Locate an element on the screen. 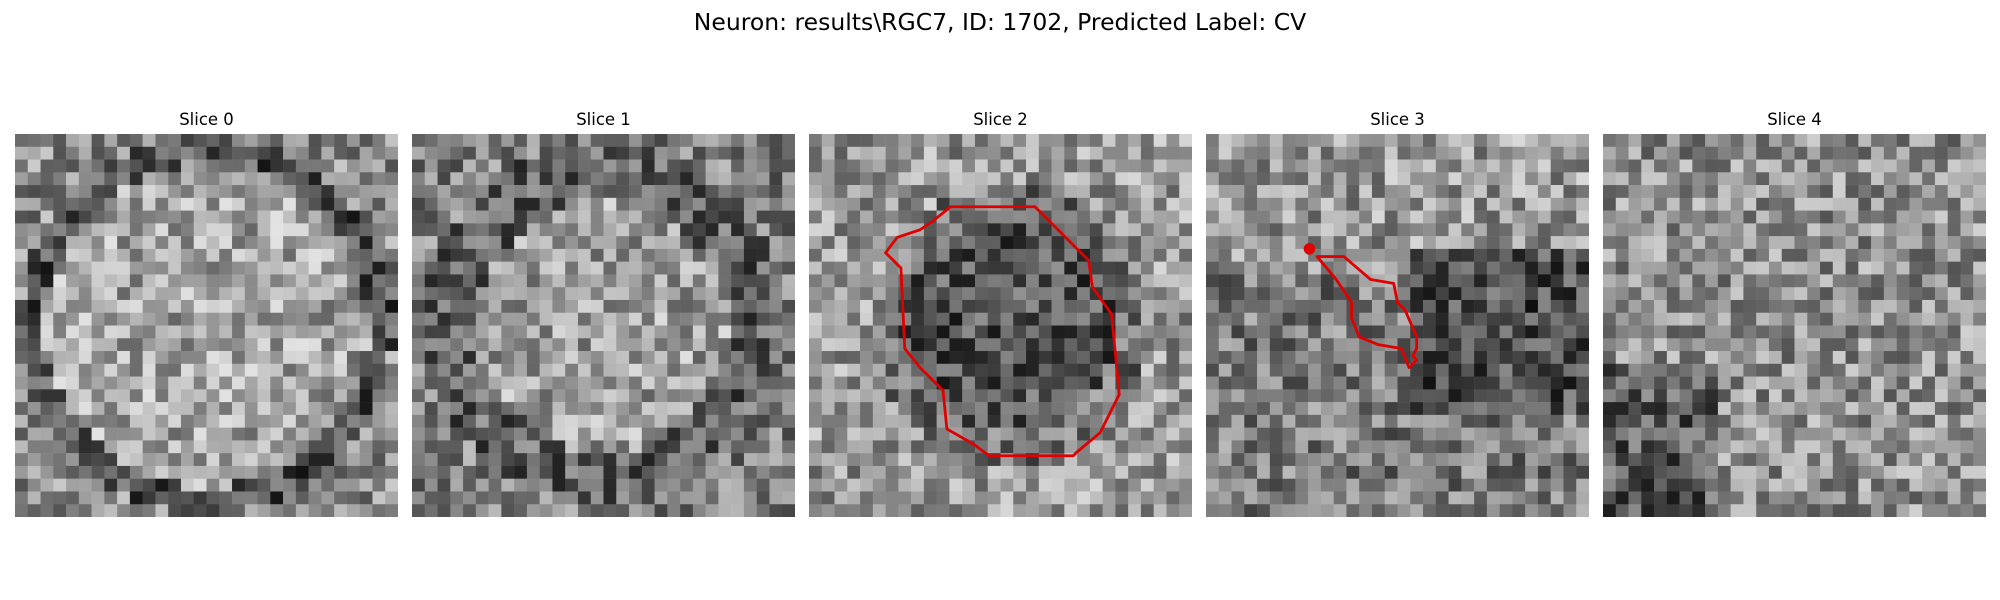 The width and height of the screenshot is (2000, 600). panel-slice-3: Slice 3 is located at coordinates (1397, 313).